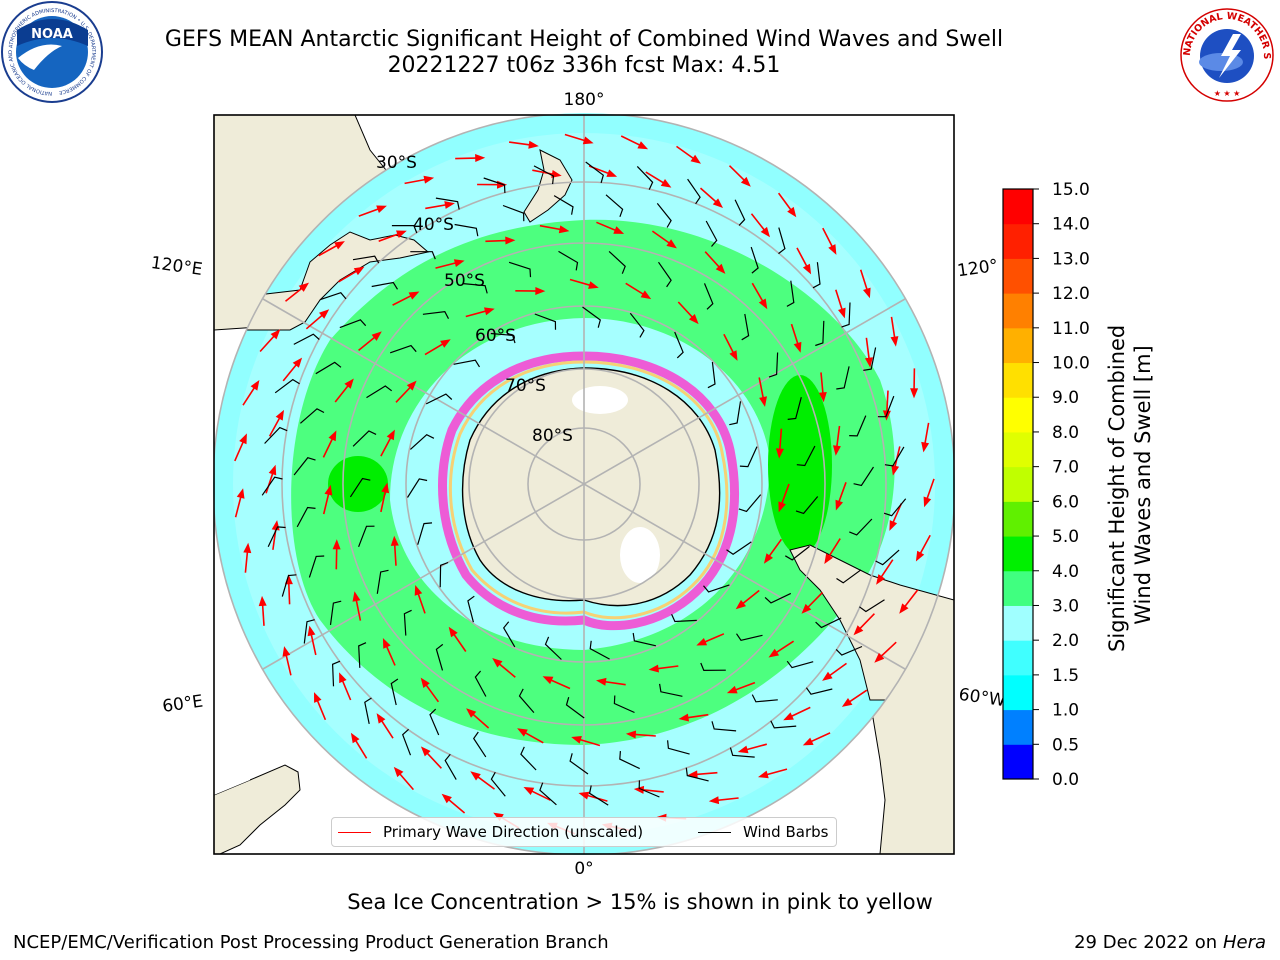 The image size is (1280, 960). Describe the element at coordinates (464, 281) in the screenshot. I see `lat-label-50s: 50°S` at that location.